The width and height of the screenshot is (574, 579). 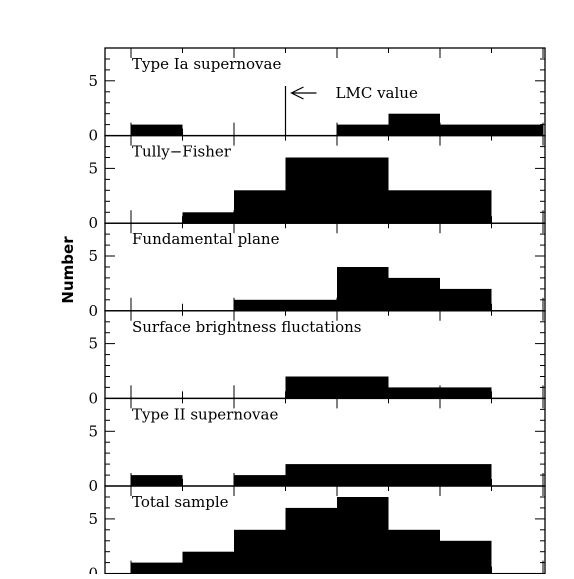 I want to click on panel-label: Type II supernovae, so click(x=205, y=414).